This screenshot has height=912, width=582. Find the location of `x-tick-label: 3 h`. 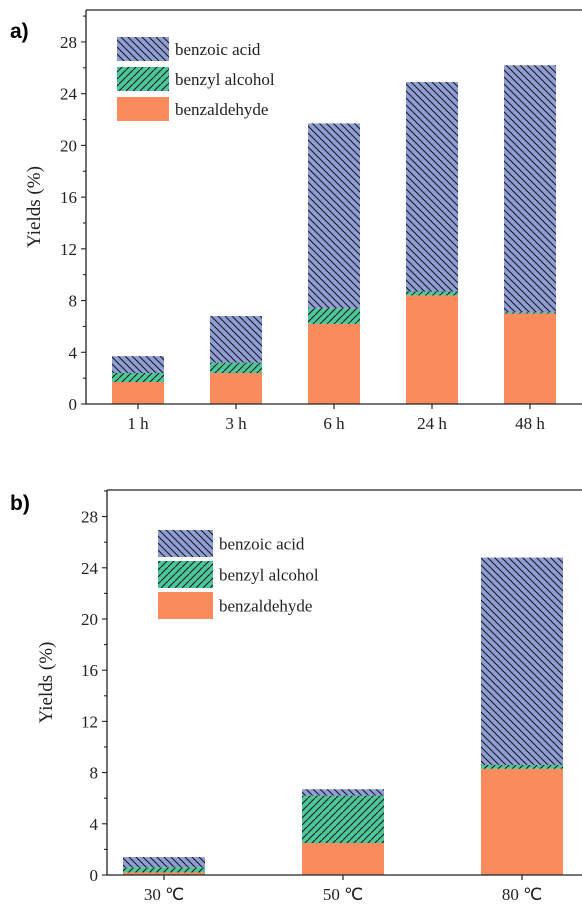

x-tick-label: 3 h is located at coordinates (236, 423).